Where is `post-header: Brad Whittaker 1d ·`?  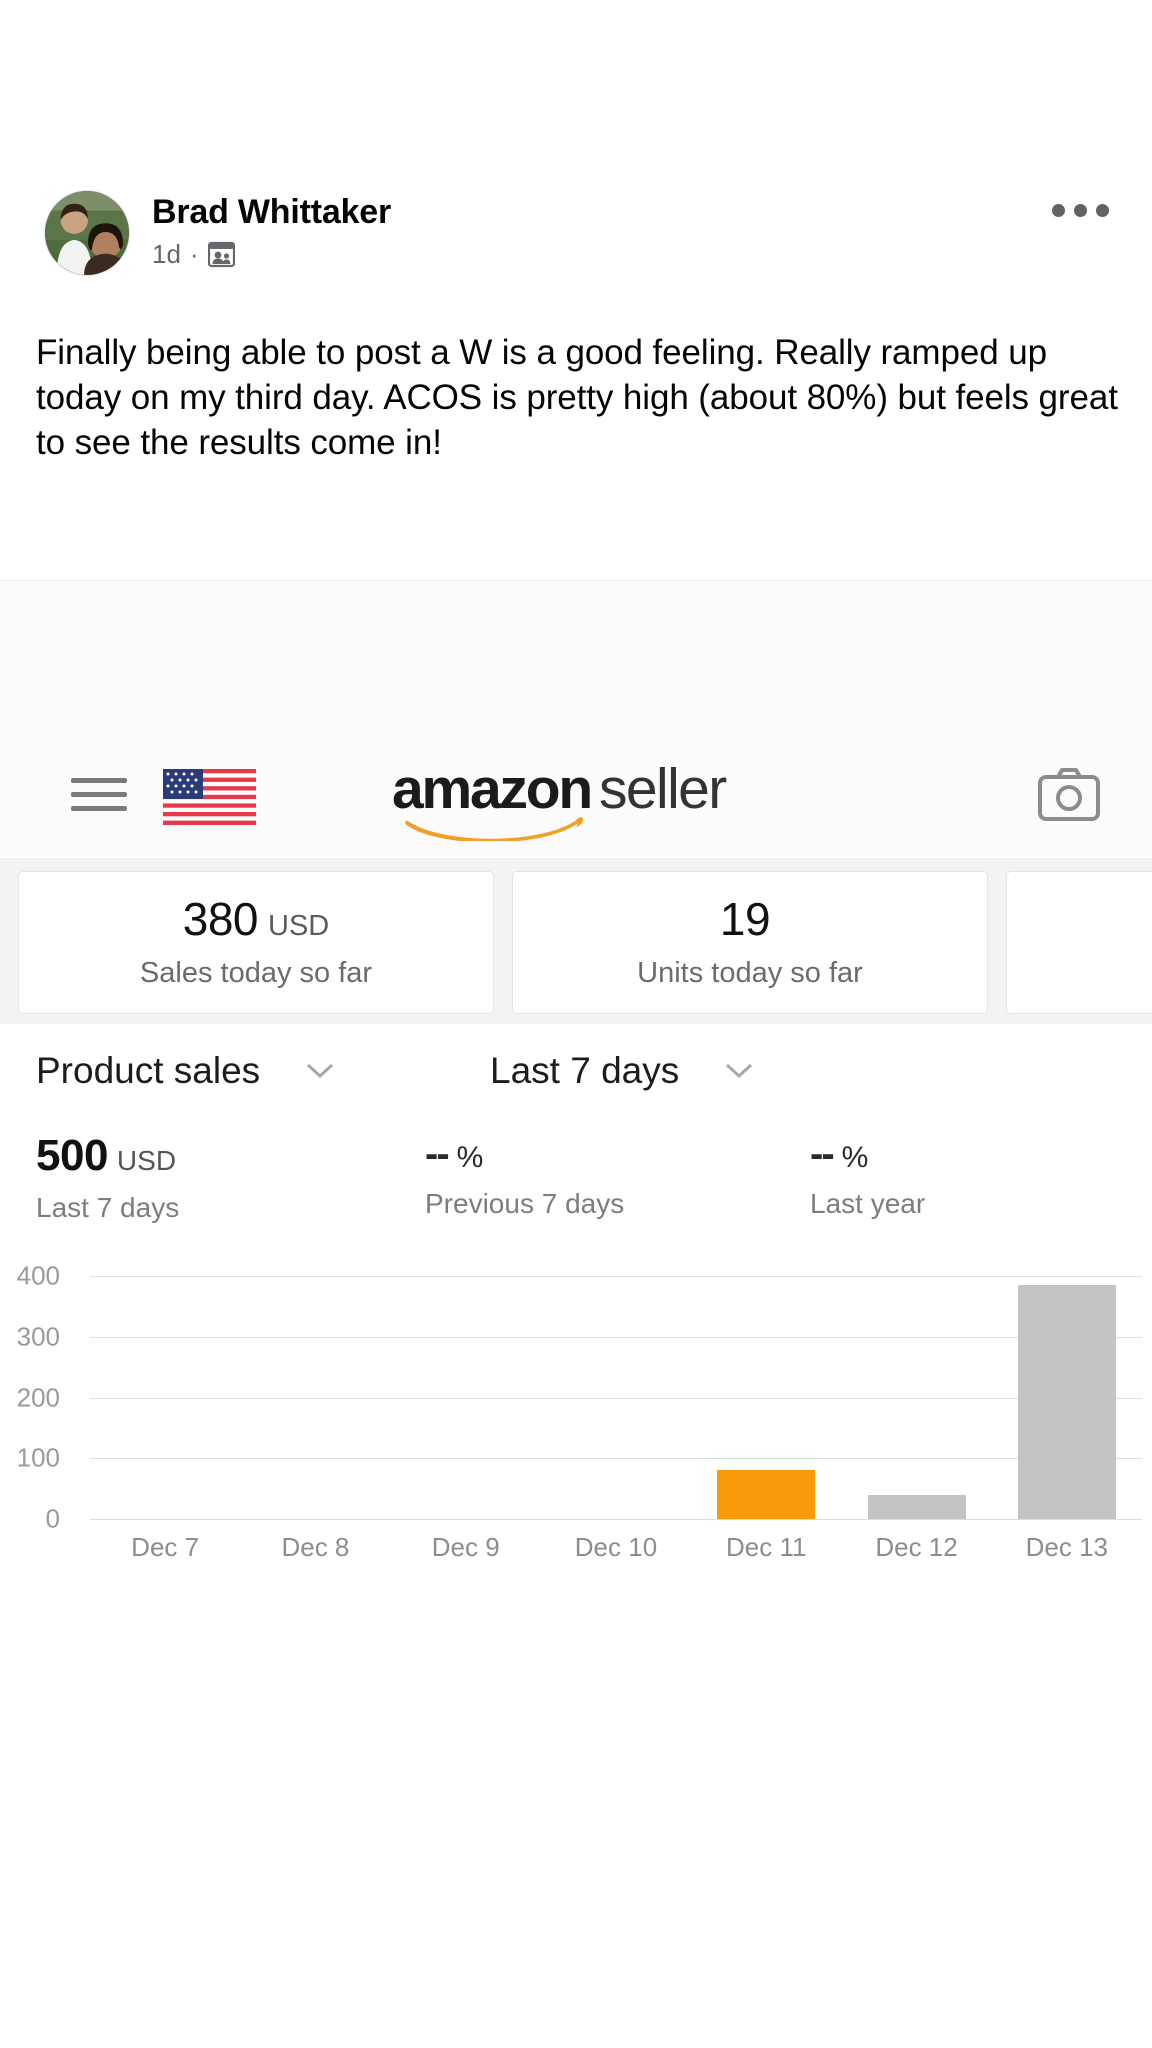 post-header: Brad Whittaker 1d · is located at coordinates (576, 228).